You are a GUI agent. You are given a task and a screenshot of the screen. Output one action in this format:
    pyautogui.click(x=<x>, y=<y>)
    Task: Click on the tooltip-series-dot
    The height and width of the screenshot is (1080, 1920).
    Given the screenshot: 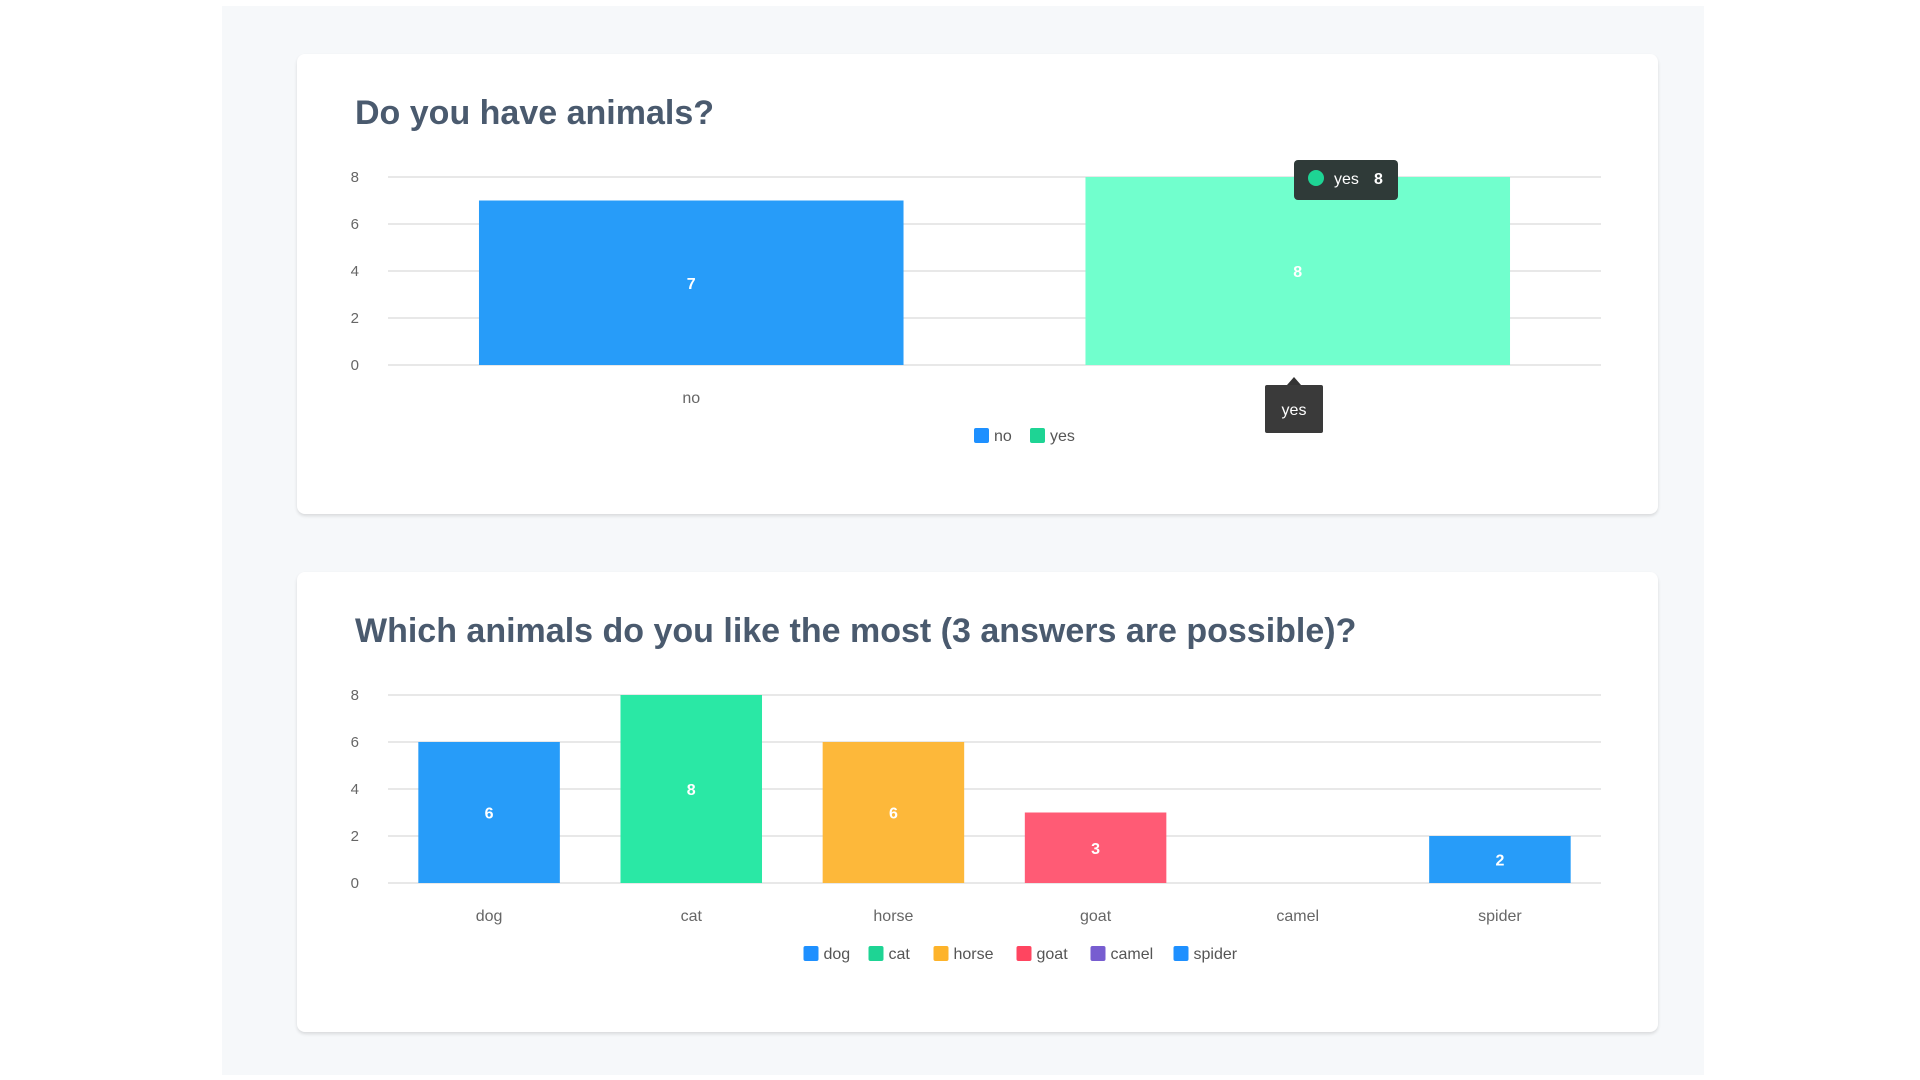 What is the action you would take?
    pyautogui.click(x=1316, y=178)
    